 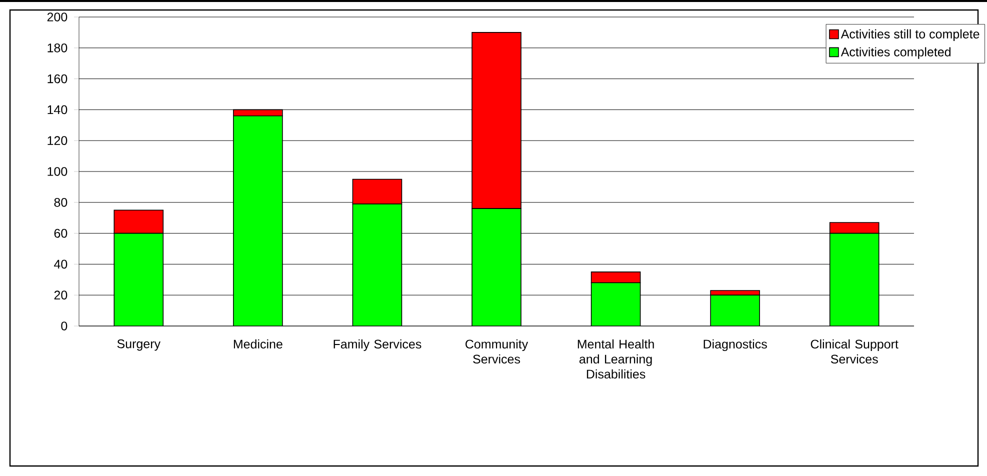 I want to click on x-tick-label: Community Services, so click(x=497, y=351).